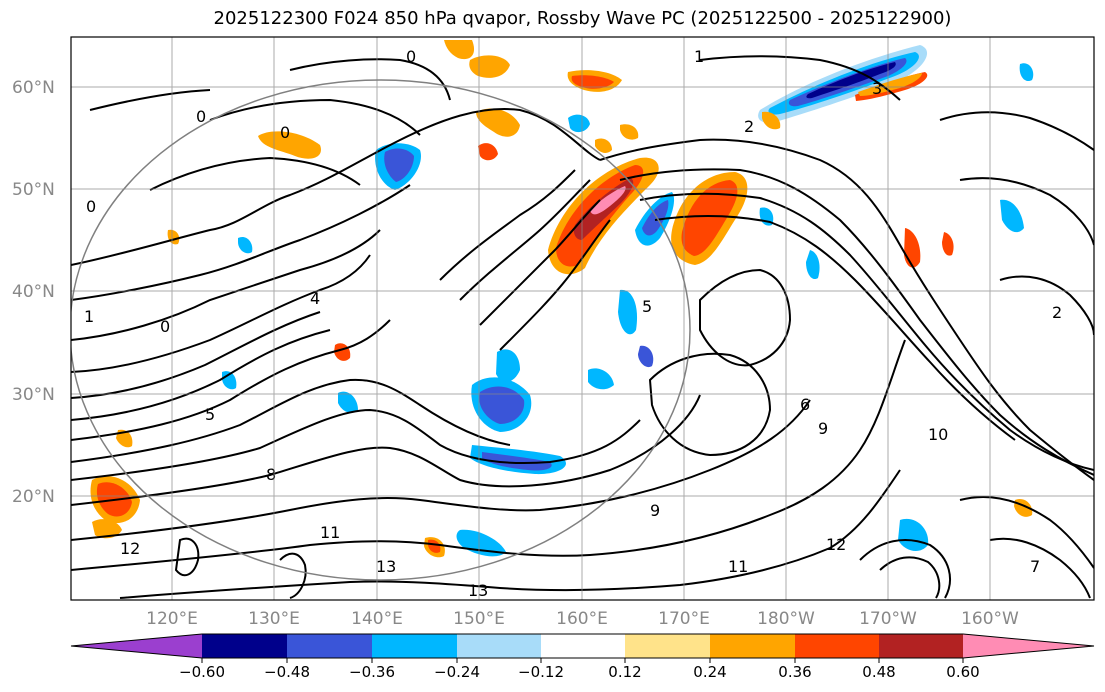 The height and width of the screenshot is (692, 1105). I want to click on lat-label: 30°N, so click(33, 395).